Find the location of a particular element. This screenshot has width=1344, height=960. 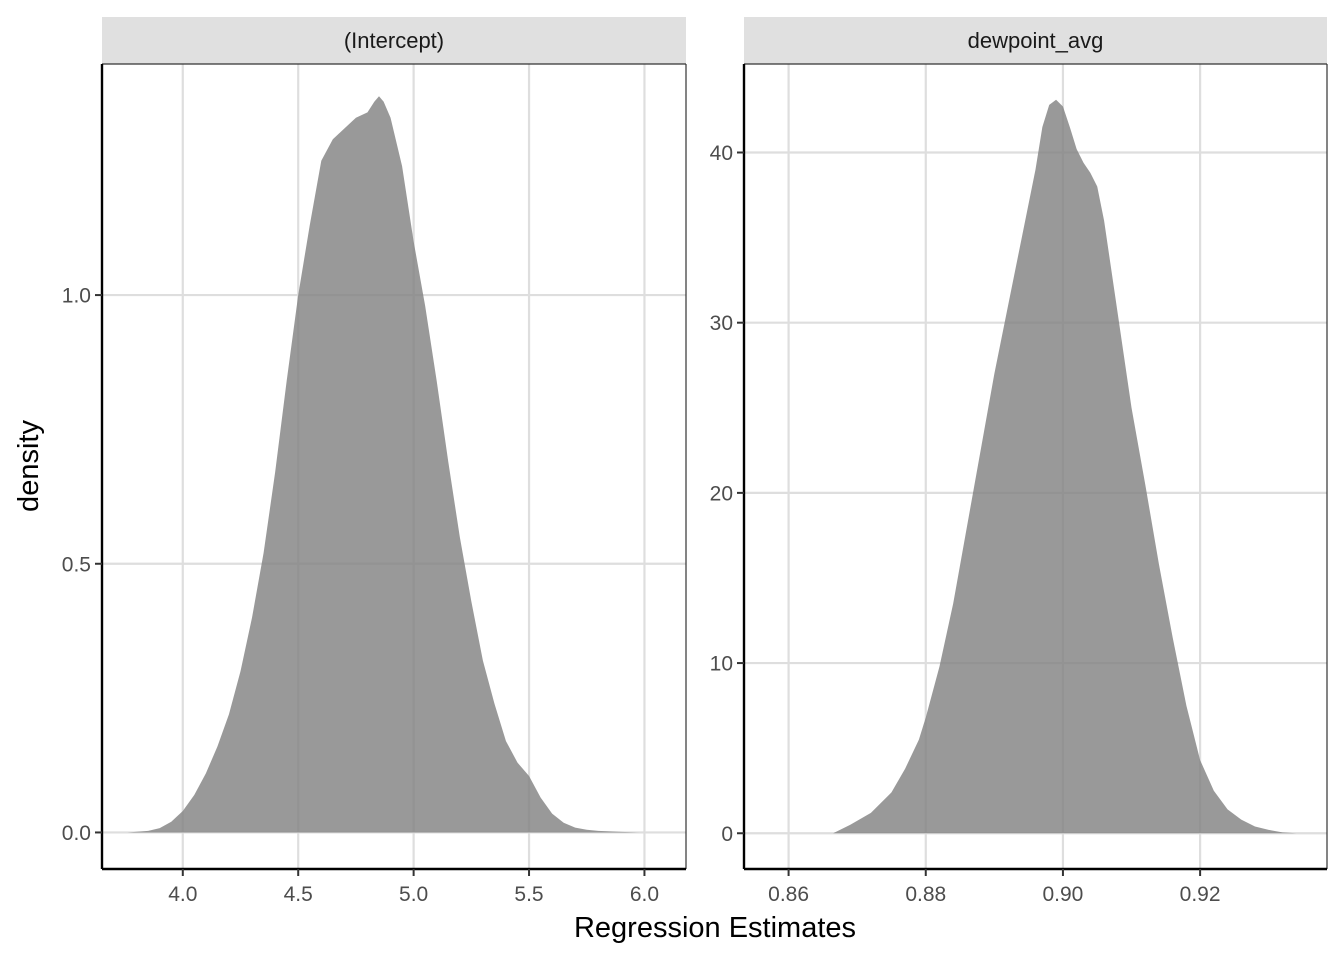

y-tick-label: 1.0 is located at coordinates (76, 296).